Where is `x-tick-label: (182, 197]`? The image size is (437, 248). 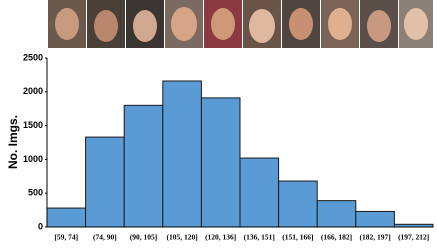
x-tick-label: (182, 197] is located at coordinates (374, 237).